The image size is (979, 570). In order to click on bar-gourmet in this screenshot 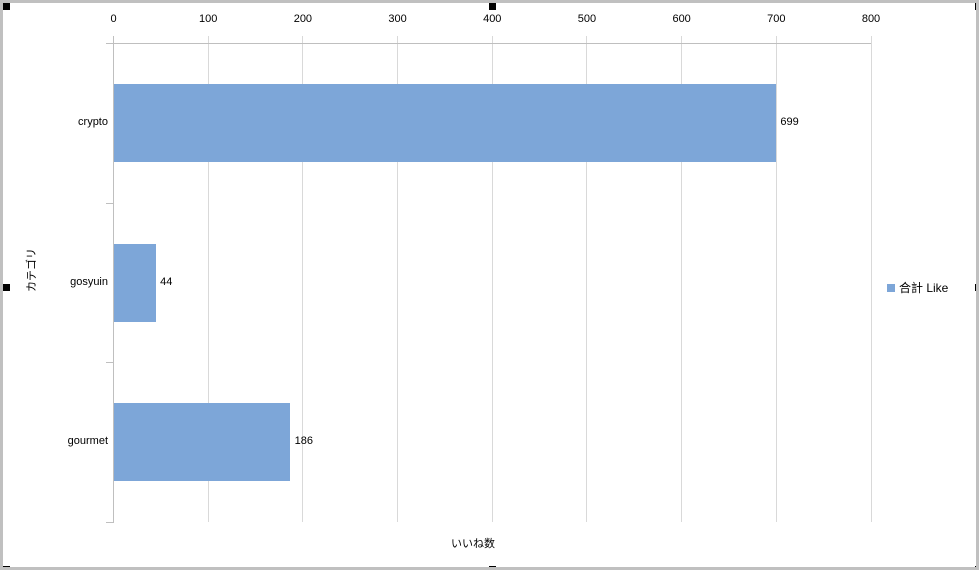, I will do `click(202, 442)`.